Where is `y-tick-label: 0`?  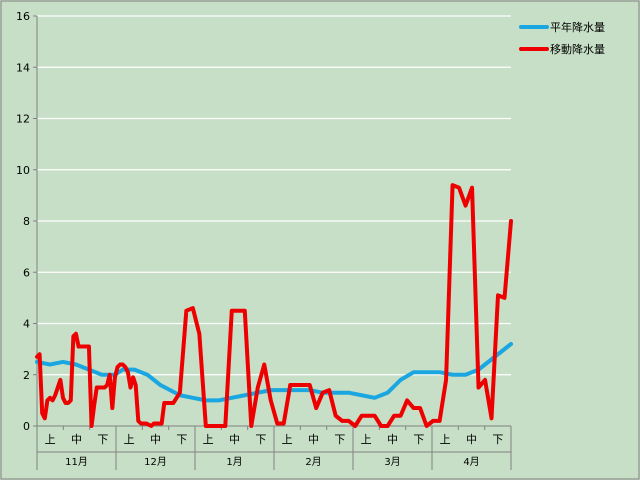 y-tick-label: 0 is located at coordinates (26, 426).